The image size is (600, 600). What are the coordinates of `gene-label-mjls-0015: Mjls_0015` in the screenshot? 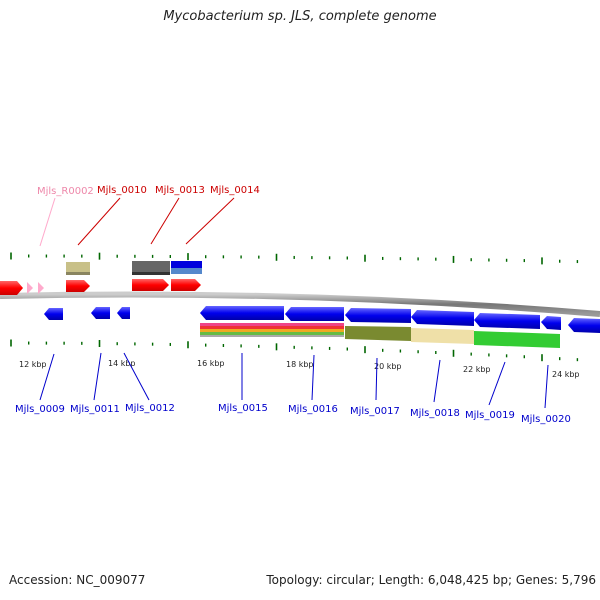 It's located at (243, 408).